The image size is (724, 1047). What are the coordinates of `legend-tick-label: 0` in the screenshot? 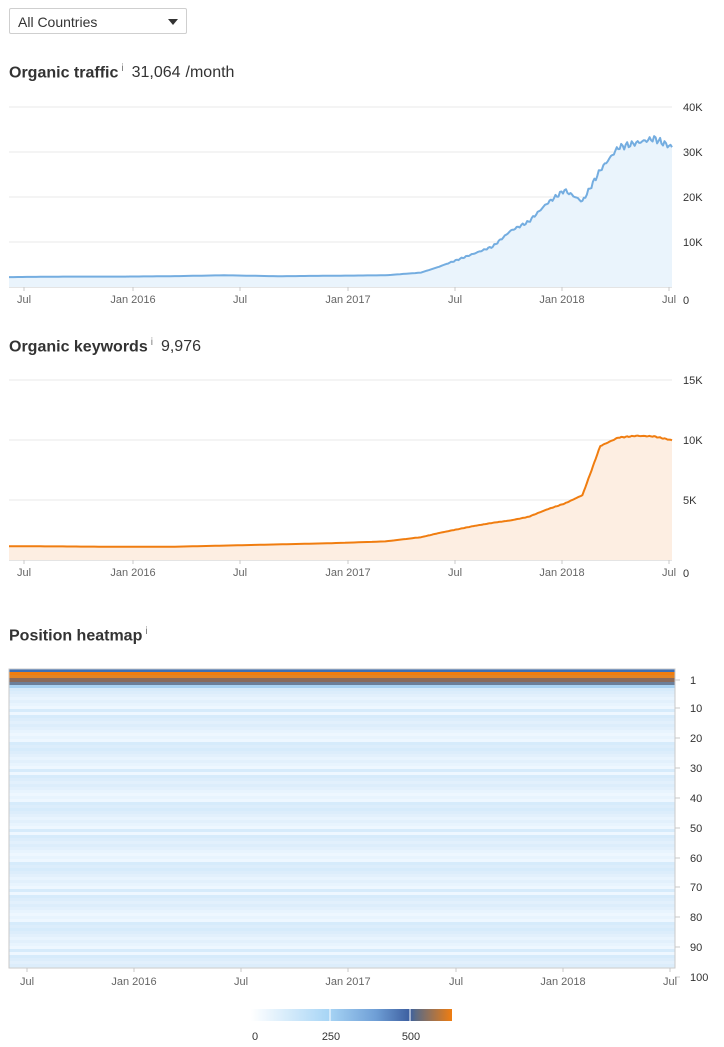 It's located at (255, 1037).